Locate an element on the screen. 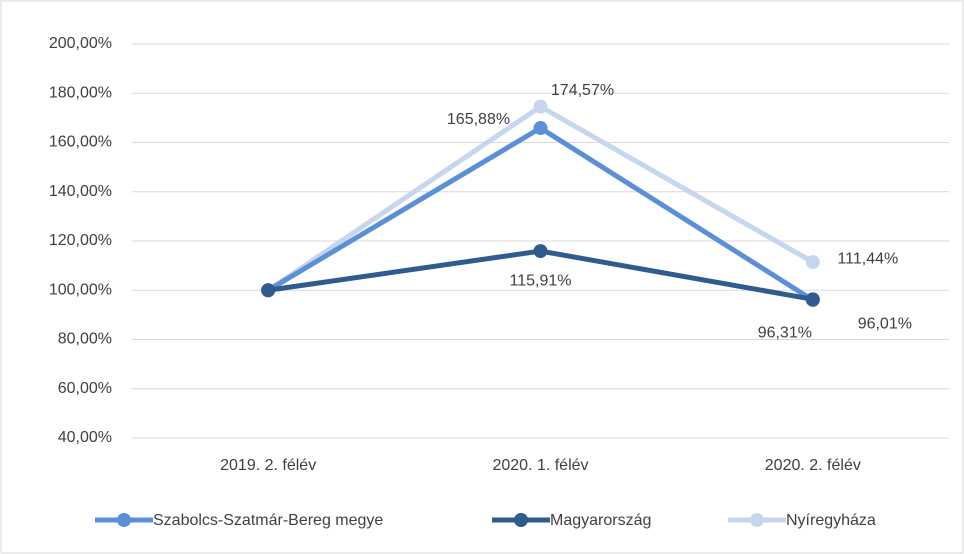  y-tick-label: 120,00% is located at coordinates (80, 240).